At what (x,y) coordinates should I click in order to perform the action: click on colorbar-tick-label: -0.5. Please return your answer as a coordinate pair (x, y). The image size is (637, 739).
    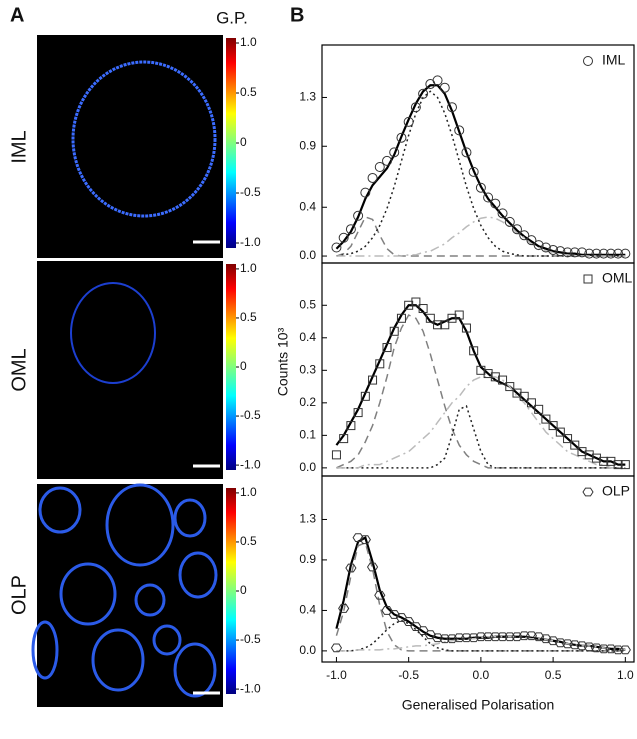
    Looking at the image, I should click on (250, 639).